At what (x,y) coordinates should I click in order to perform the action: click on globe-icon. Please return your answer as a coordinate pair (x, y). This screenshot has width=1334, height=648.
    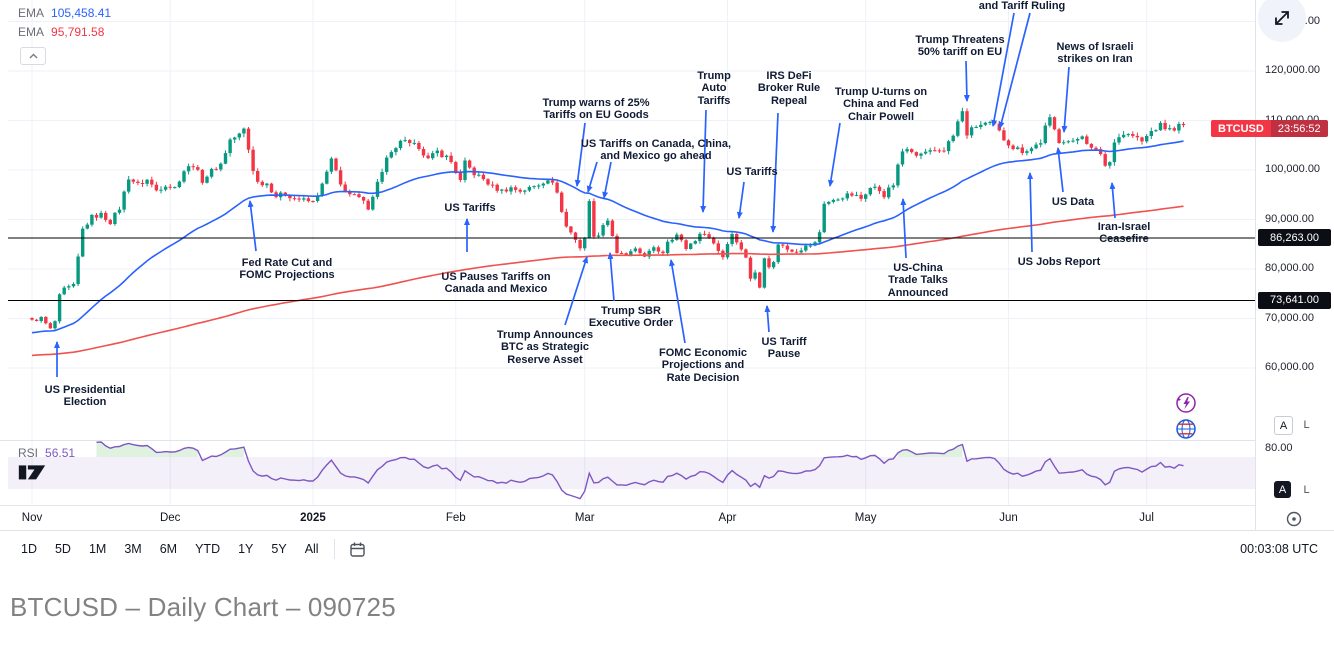
    Looking at the image, I should click on (1186, 431).